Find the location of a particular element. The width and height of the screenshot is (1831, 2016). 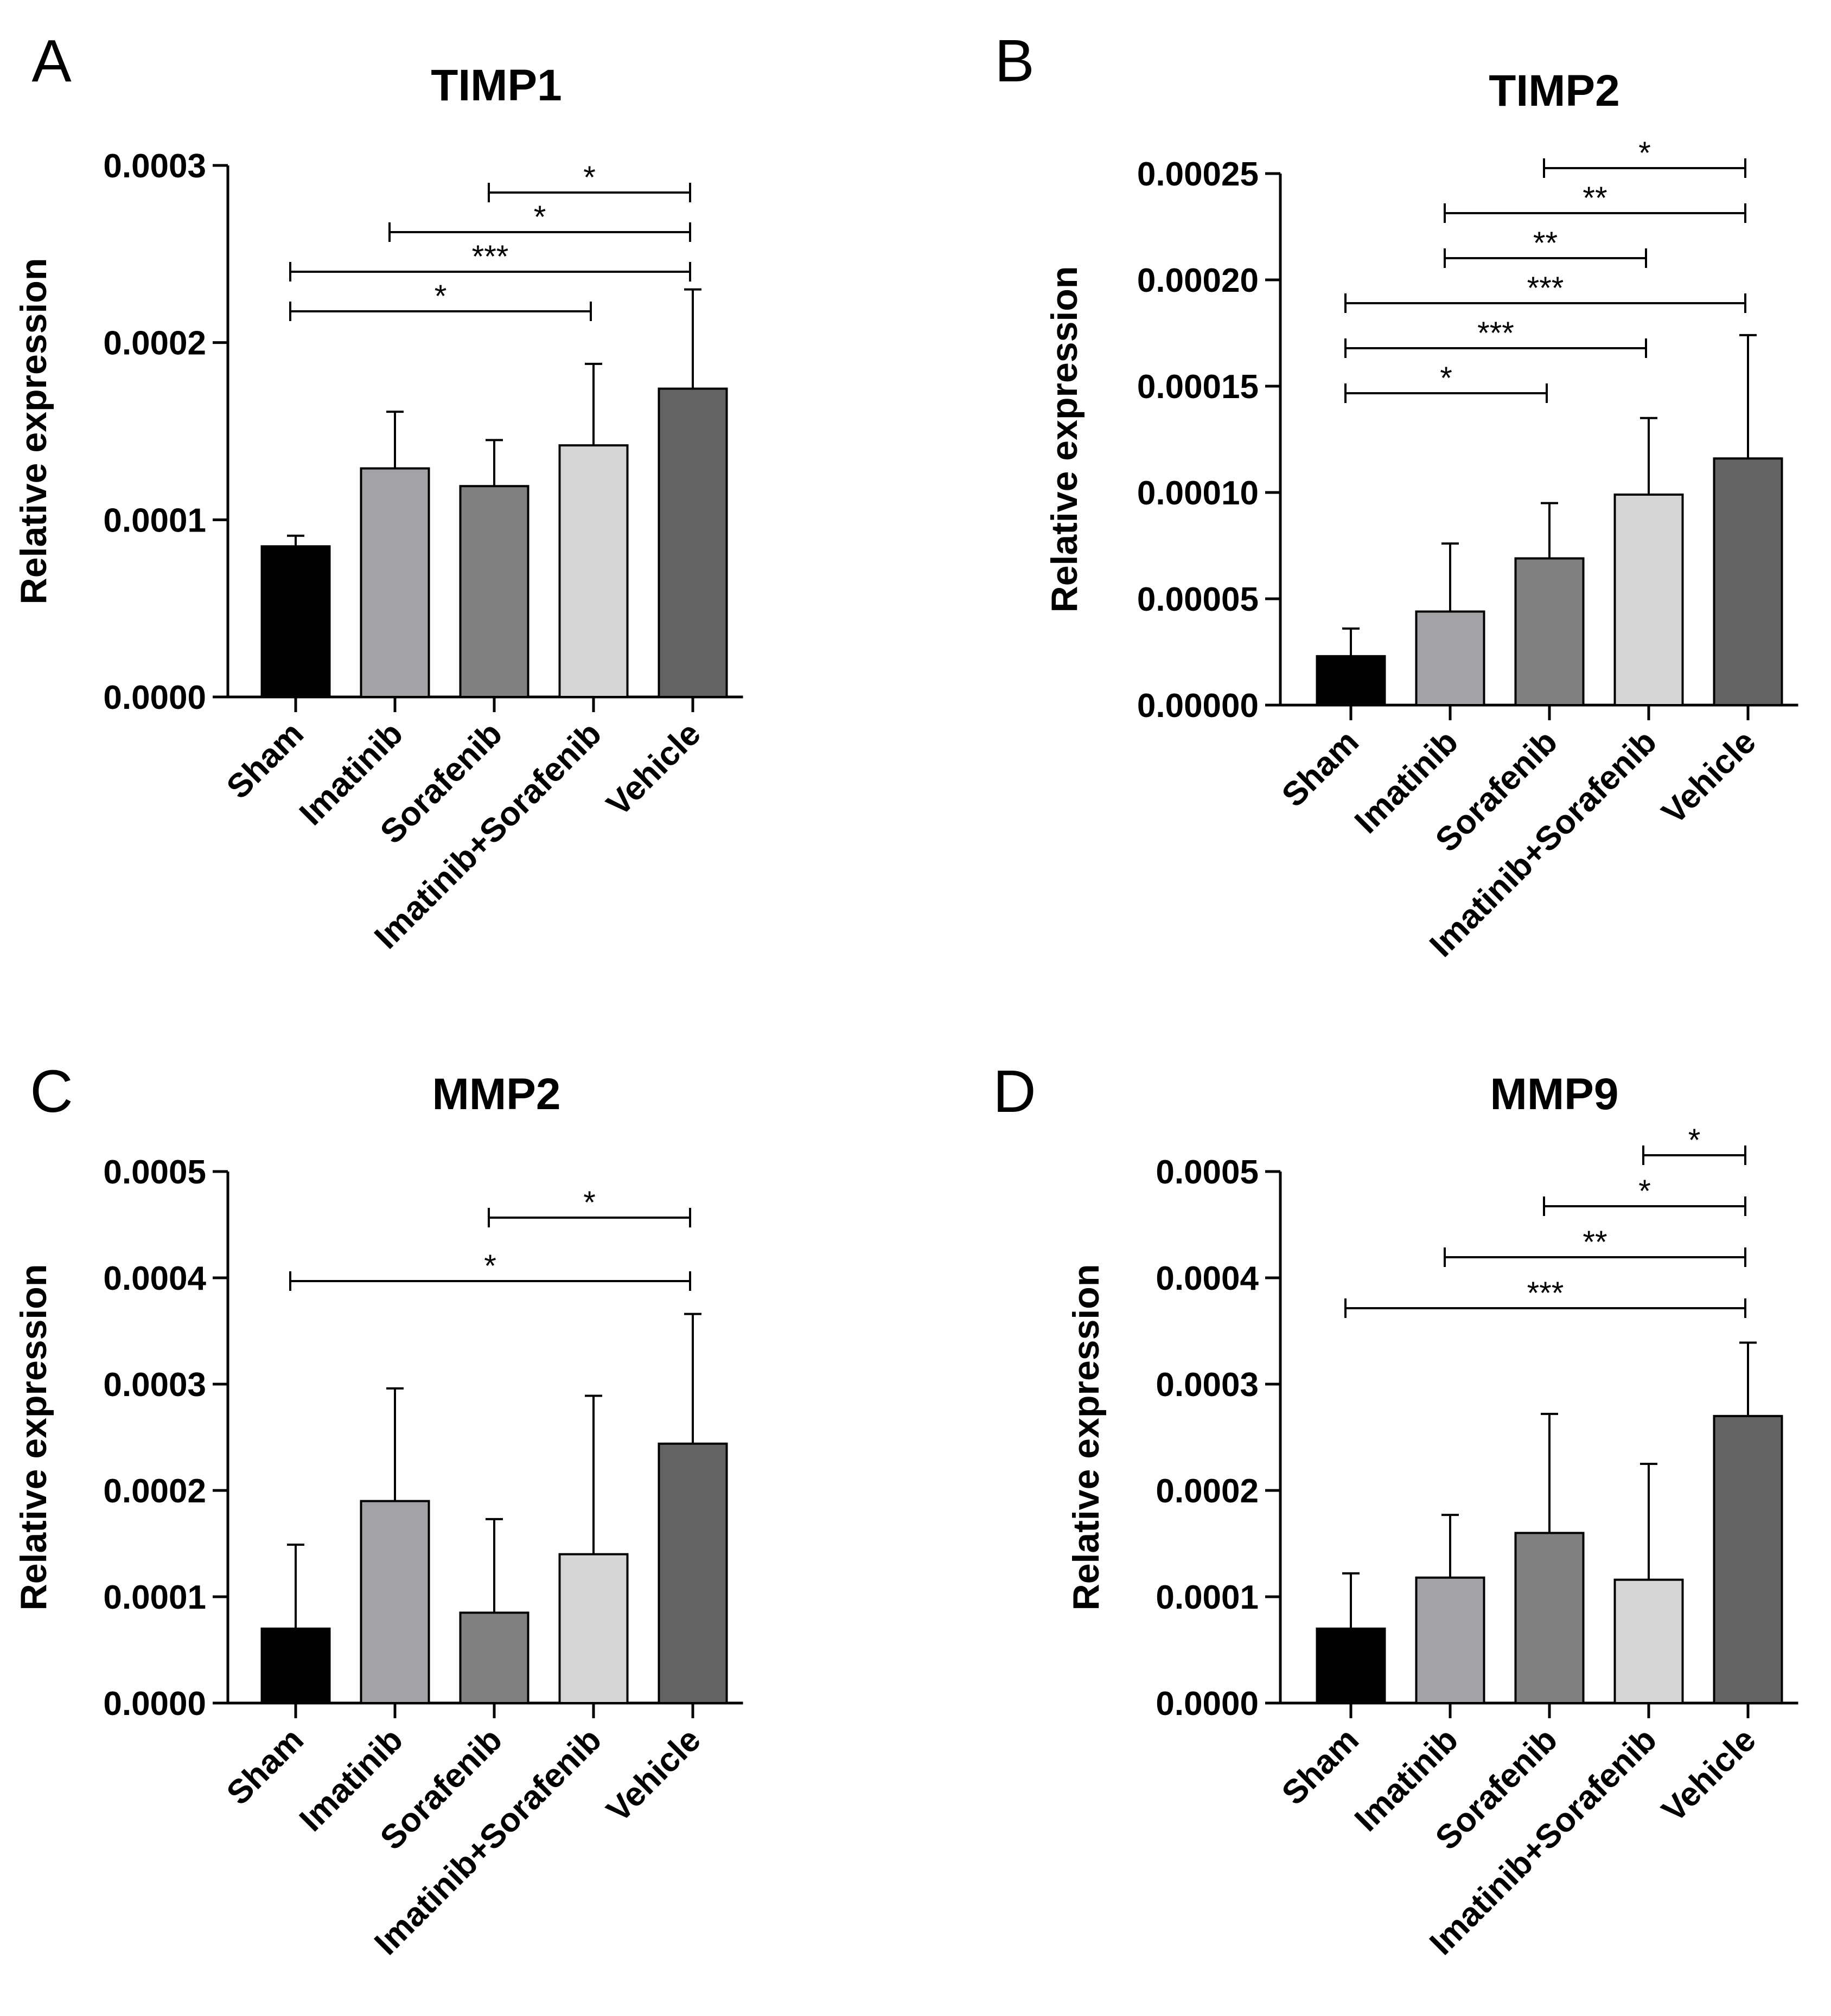

y-tick-label: 0.00020 is located at coordinates (1198, 280).